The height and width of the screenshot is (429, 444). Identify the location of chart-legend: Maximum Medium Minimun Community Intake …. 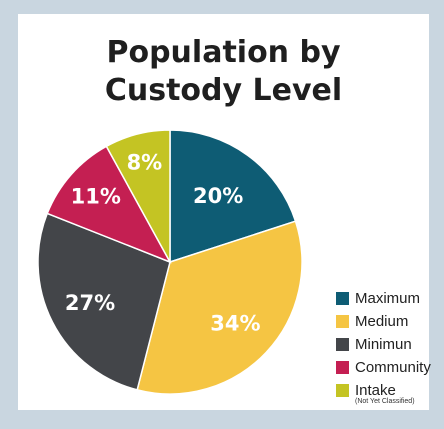
(383, 347).